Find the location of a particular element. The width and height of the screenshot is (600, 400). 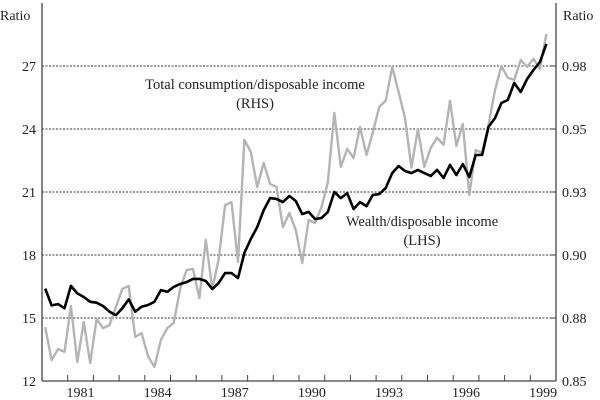

x-tick-label: 1996 is located at coordinates (466, 393).